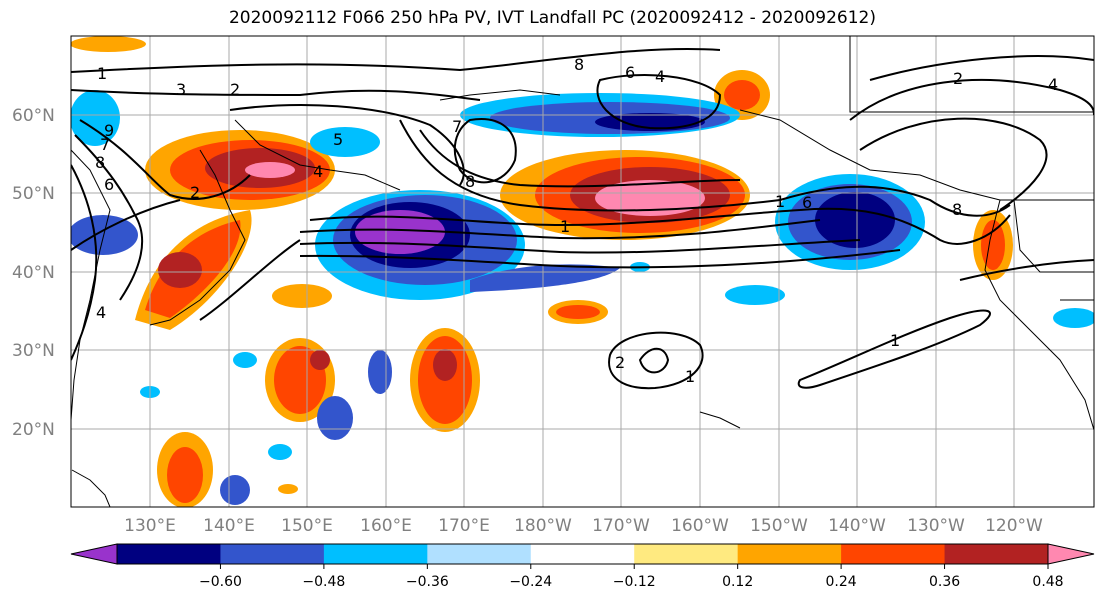  I want to click on lon-label: 130°W, so click(936, 526).